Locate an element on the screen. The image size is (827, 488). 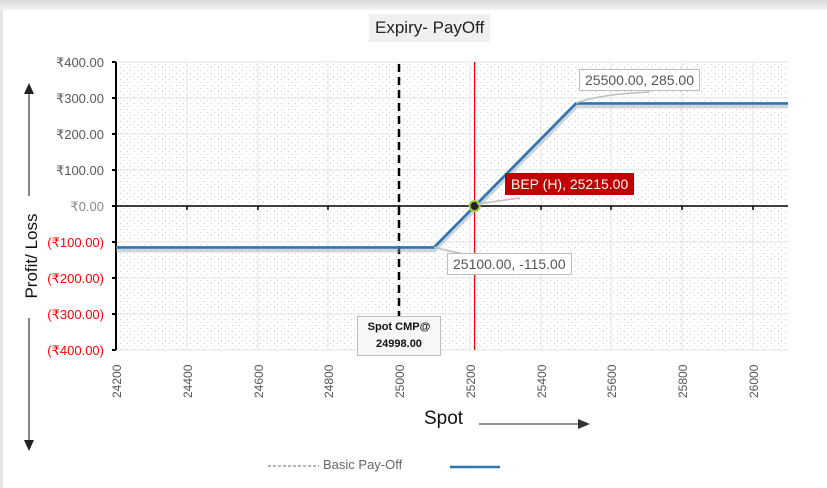
y-axis-title: Profit/ Loss is located at coordinates (31, 256).